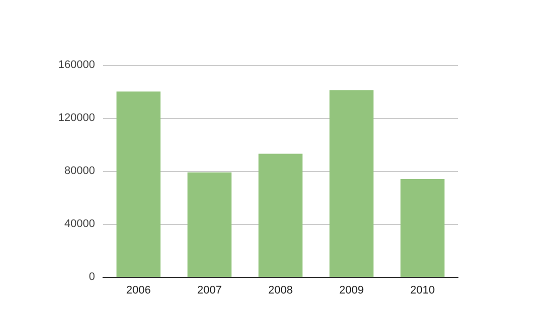 This screenshot has width=560, height=333. I want to click on y-tick-label: 120000, so click(76, 118).